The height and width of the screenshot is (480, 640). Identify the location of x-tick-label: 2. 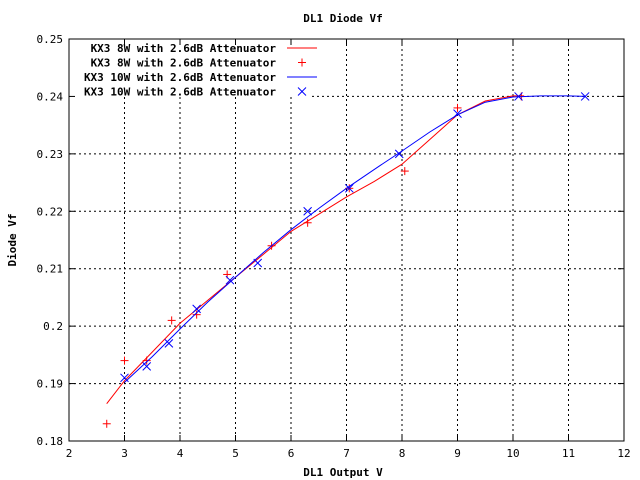
(69, 453).